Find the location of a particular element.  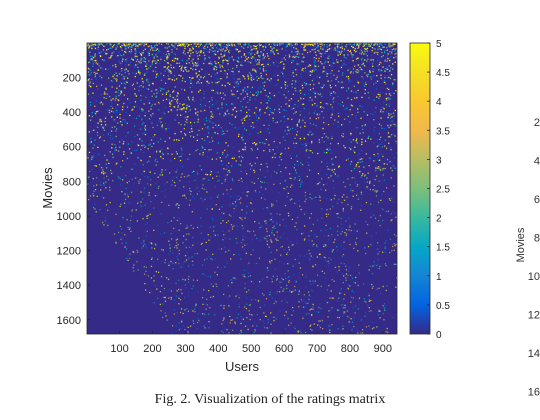

colorbar-tick-label: 2.5 is located at coordinates (443, 190).